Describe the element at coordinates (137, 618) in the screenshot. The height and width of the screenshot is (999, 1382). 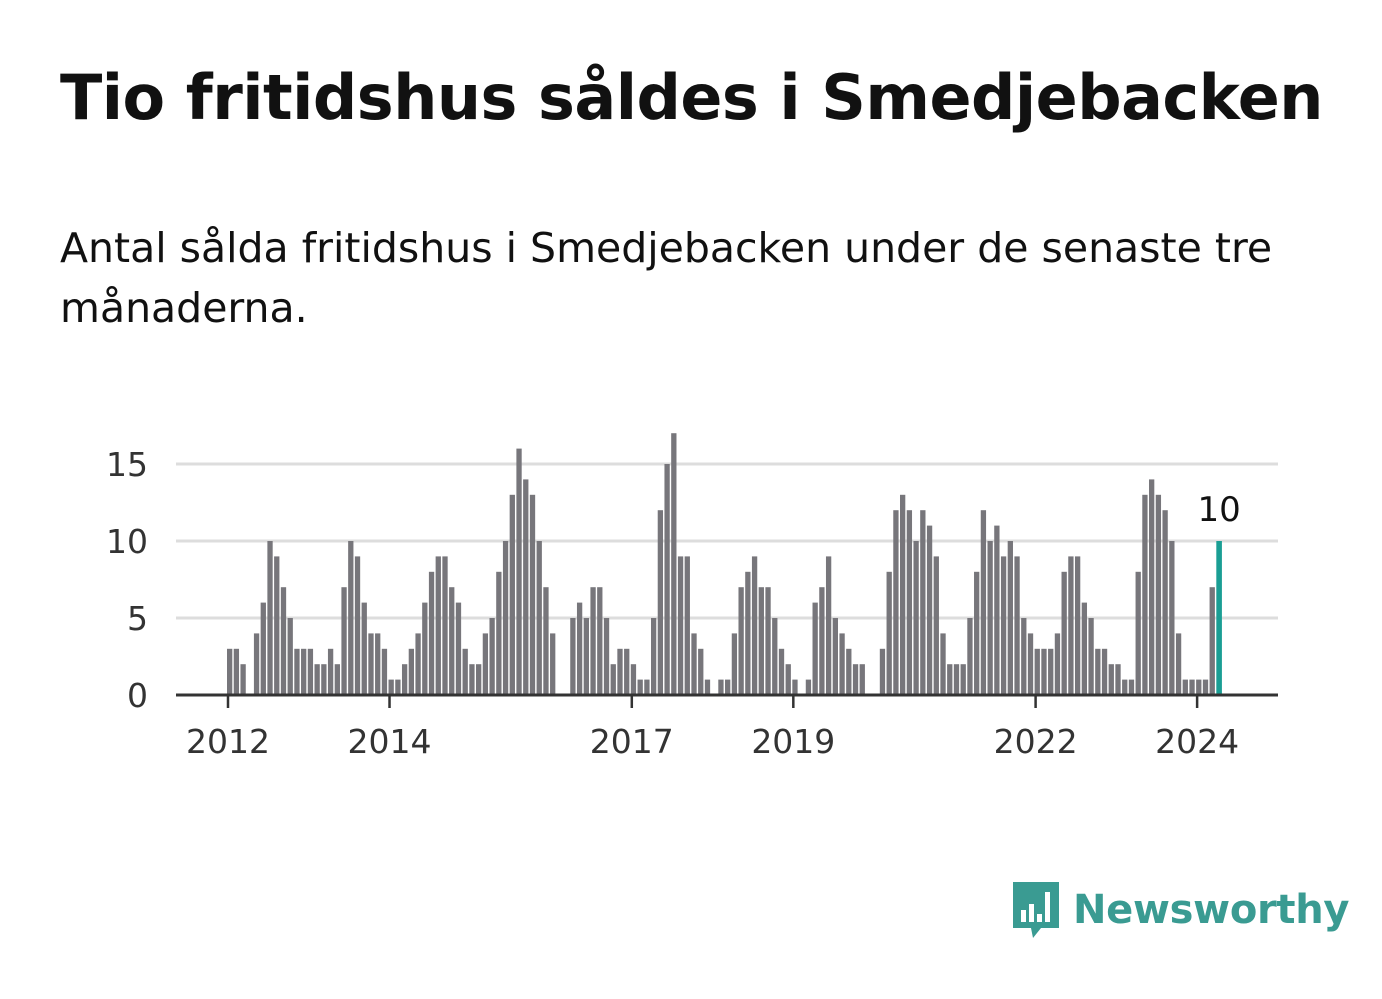
I see `y-tick-label-5: 5` at that location.